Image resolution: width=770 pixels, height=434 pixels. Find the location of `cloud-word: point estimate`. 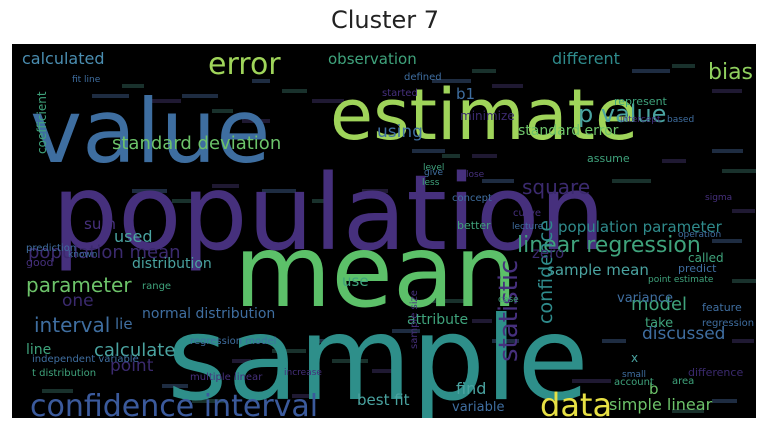

cloud-word: point estimate is located at coordinates (681, 280).